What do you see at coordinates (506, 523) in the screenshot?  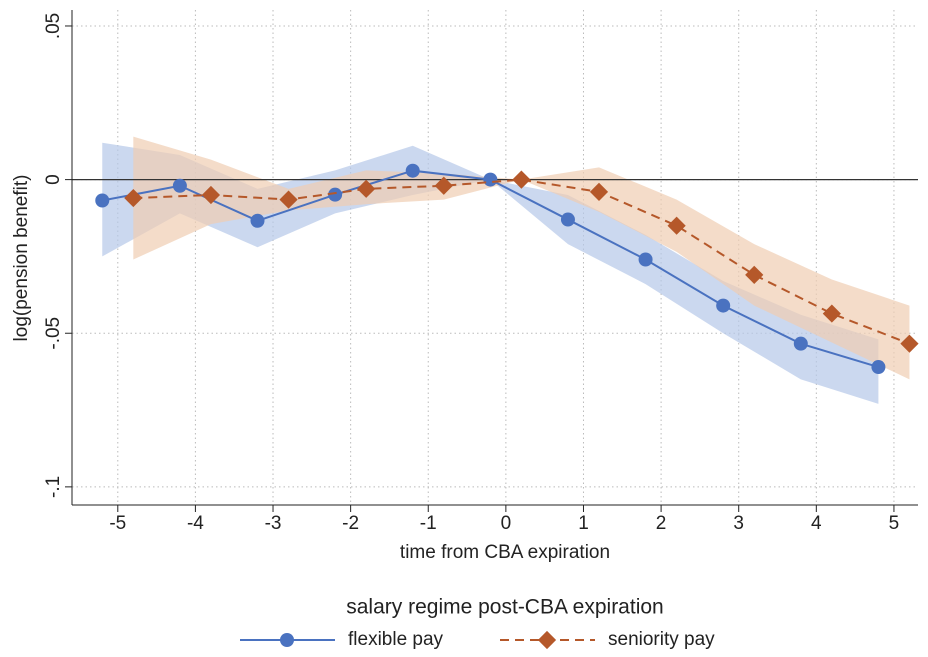 I see `x-tick-label: 0` at bounding box center [506, 523].